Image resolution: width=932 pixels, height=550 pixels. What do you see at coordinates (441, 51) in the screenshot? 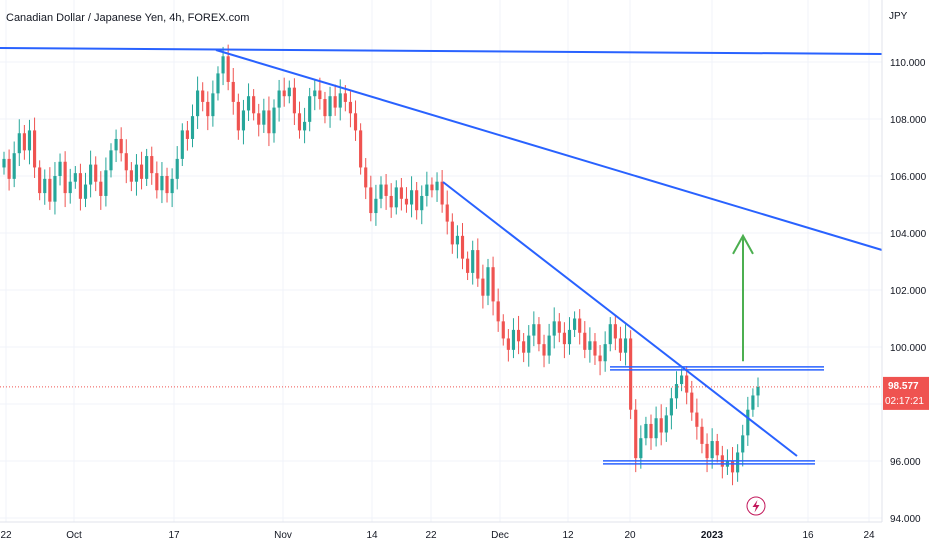
I see `trendline` at bounding box center [441, 51].